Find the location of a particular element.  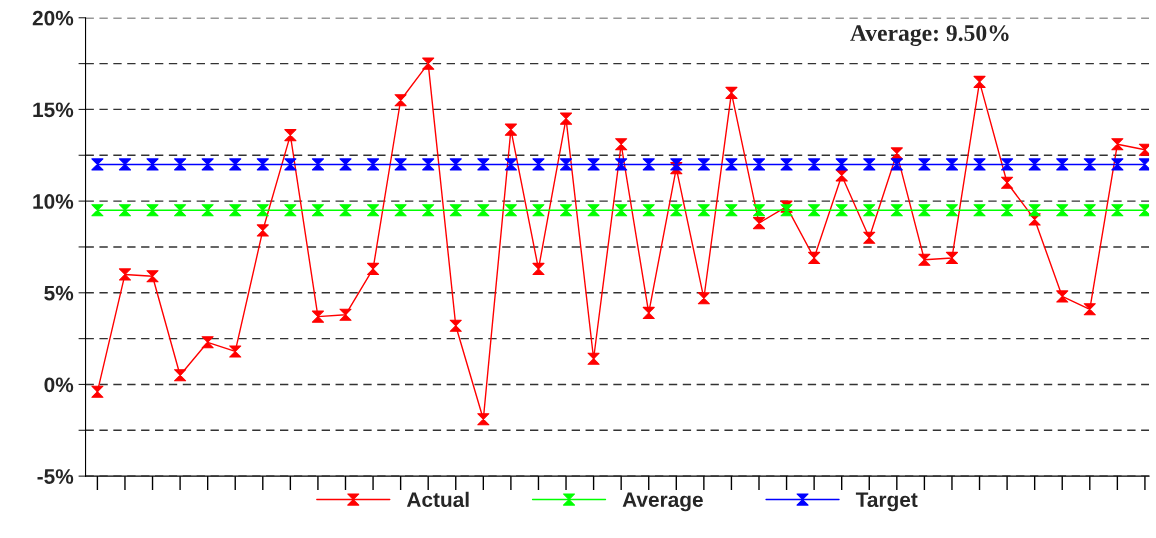

legend-label: Target is located at coordinates (886, 502).